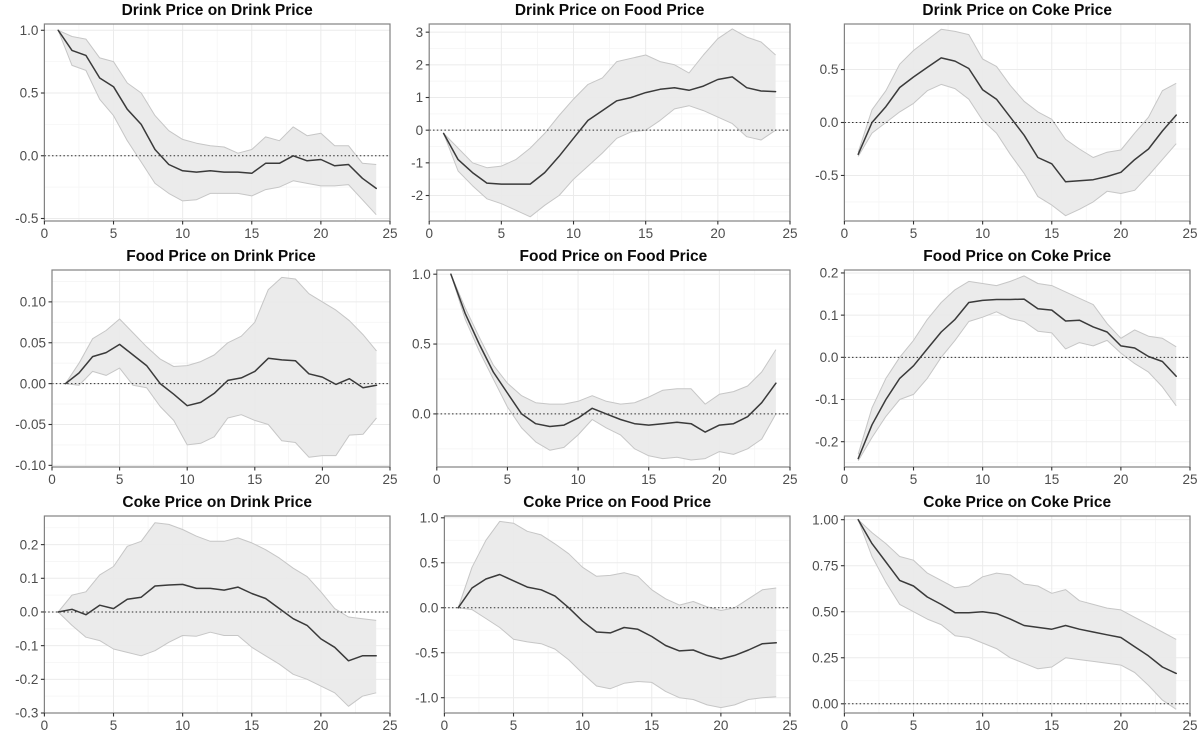  I want to click on irf-plot-food-price-on-coke-price: 0 5 10 15 20 25 -0.2 -0.1 0.0 0.1 0.2, so click(1006, 376).